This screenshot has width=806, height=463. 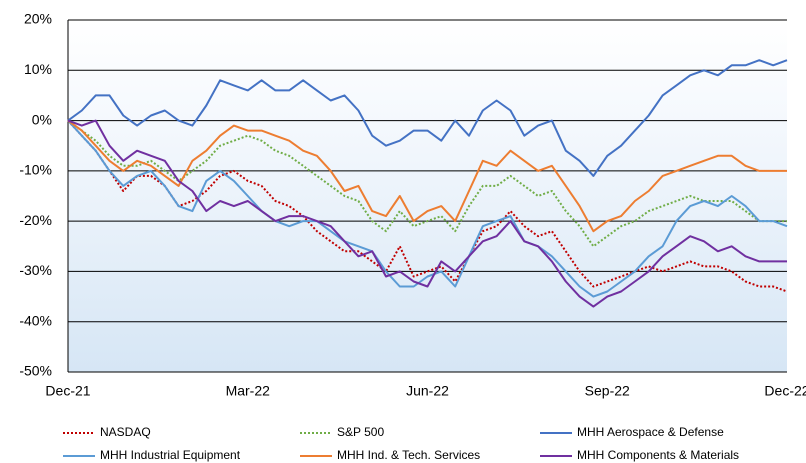 What do you see at coordinates (650, 432) in the screenshot?
I see `legend-label: MHH Aerospace & Defense` at bounding box center [650, 432].